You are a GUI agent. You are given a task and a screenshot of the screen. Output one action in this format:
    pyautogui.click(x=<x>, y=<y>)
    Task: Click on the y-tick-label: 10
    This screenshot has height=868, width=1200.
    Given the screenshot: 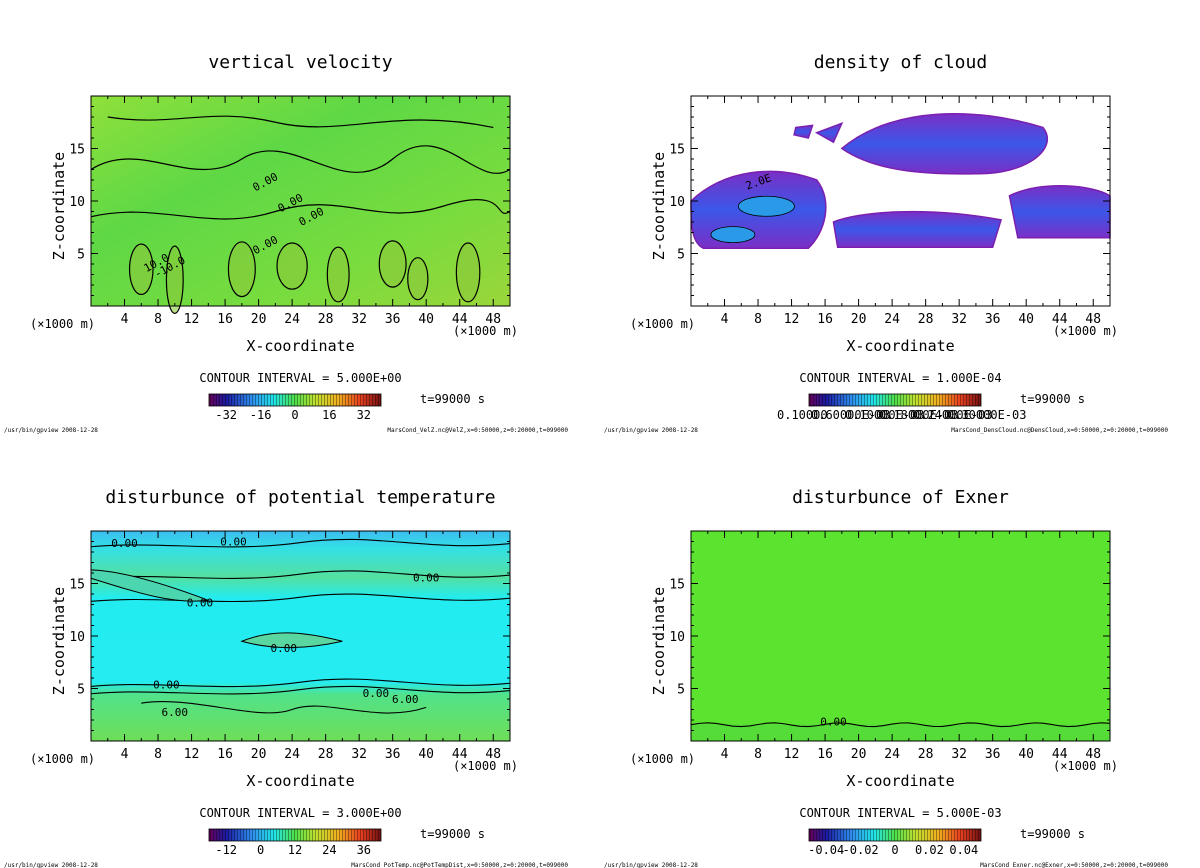 What is the action you would take?
    pyautogui.click(x=677, y=202)
    